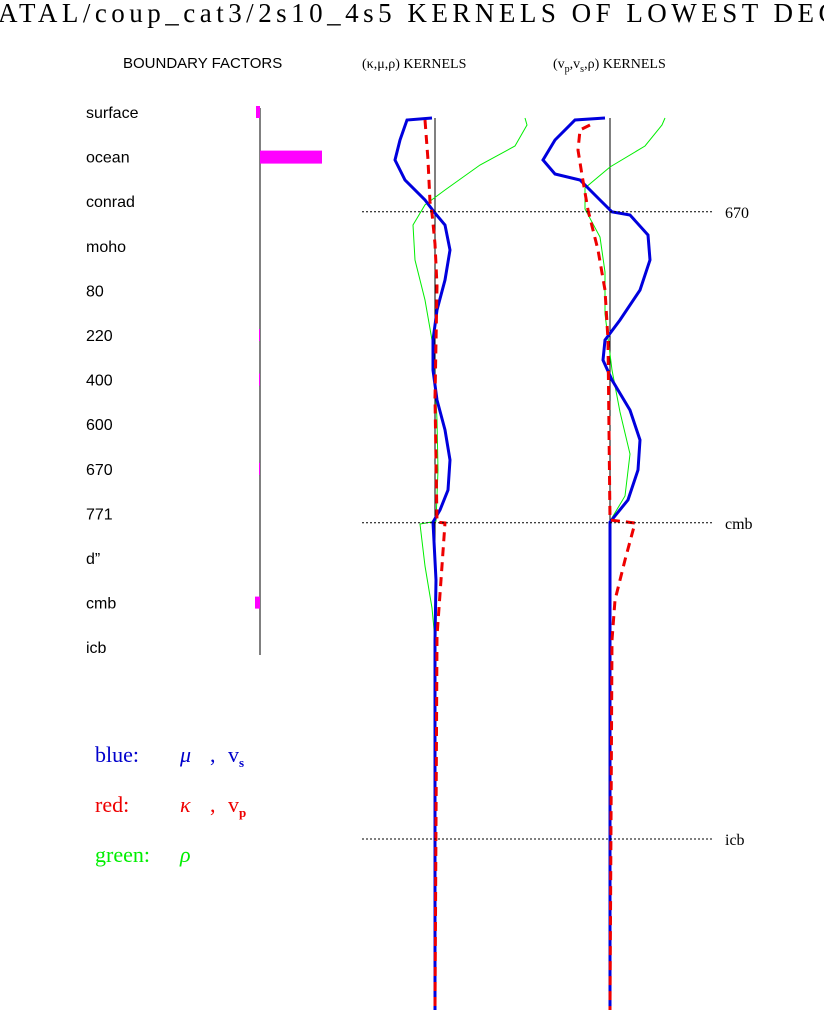 The image size is (824, 1012). What do you see at coordinates (99, 470) in the screenshot?
I see `boundary-label: 670` at bounding box center [99, 470].